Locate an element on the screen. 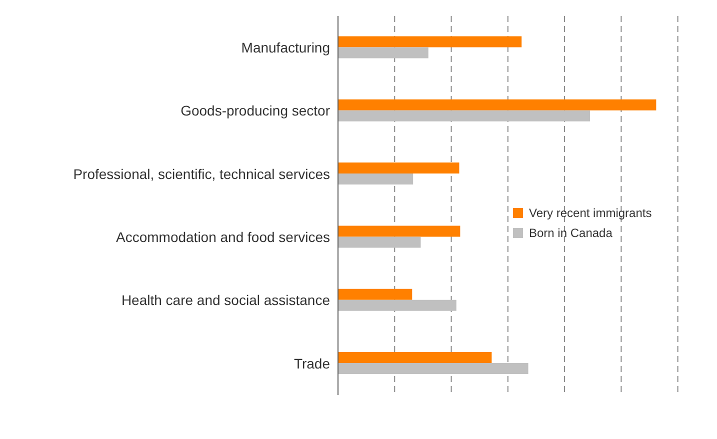  y-tick-label: Trade is located at coordinates (312, 363).